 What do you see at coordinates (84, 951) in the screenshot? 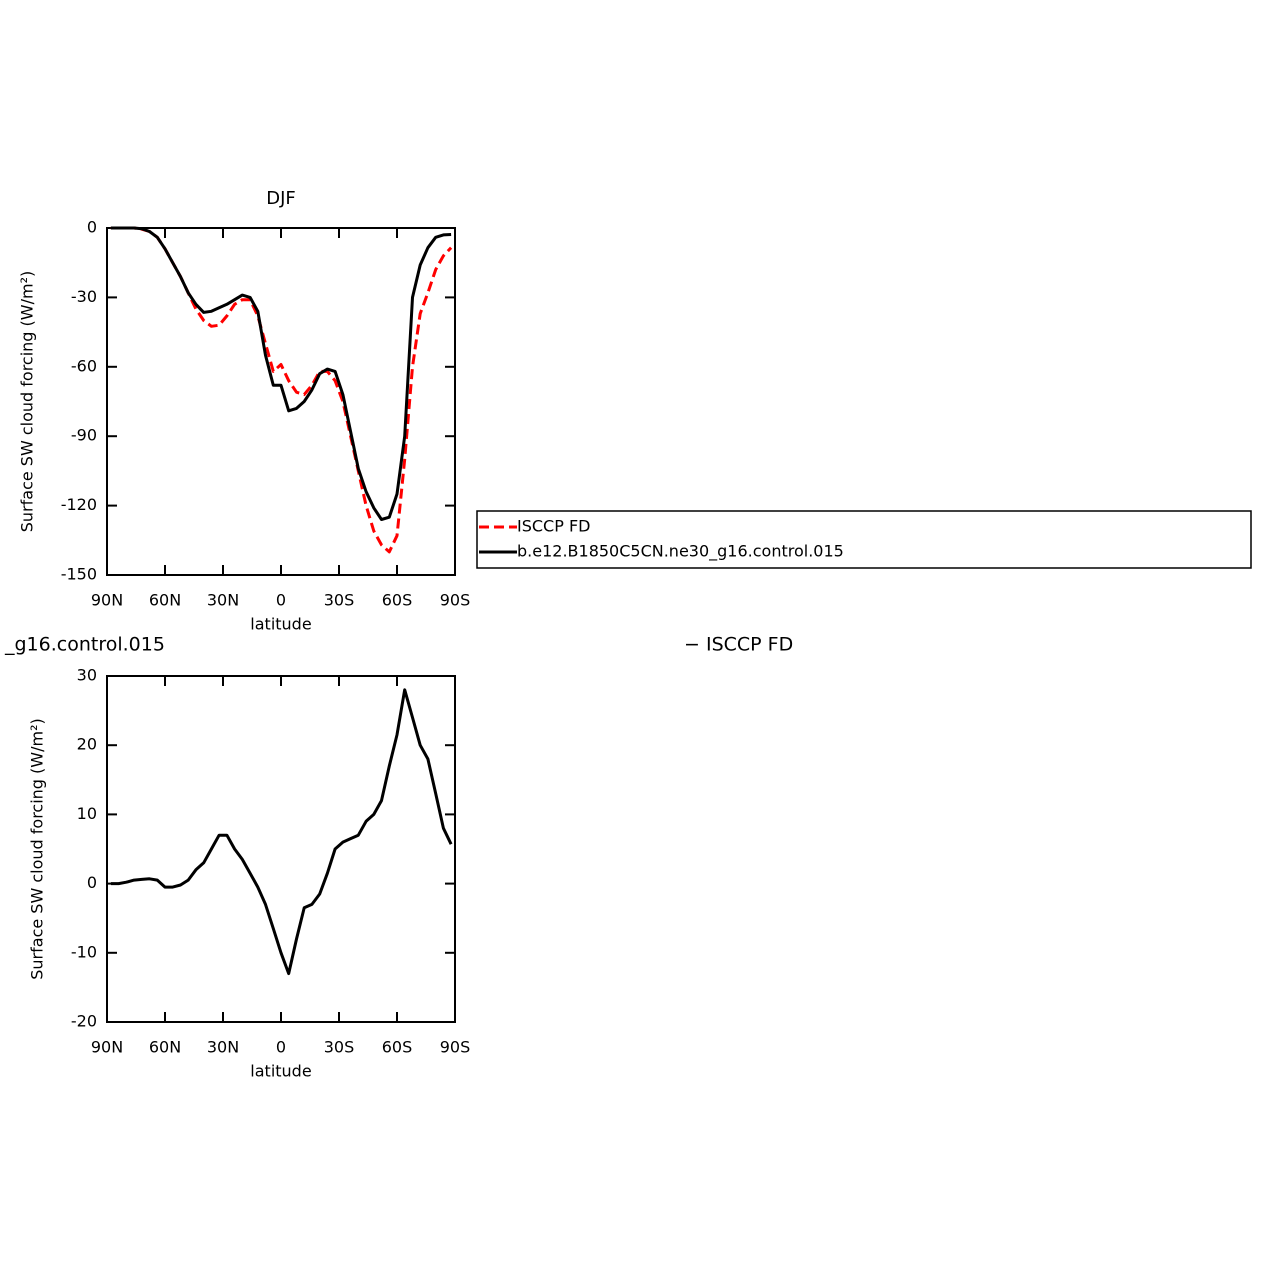
I see `y-tick-label: -10` at bounding box center [84, 951].